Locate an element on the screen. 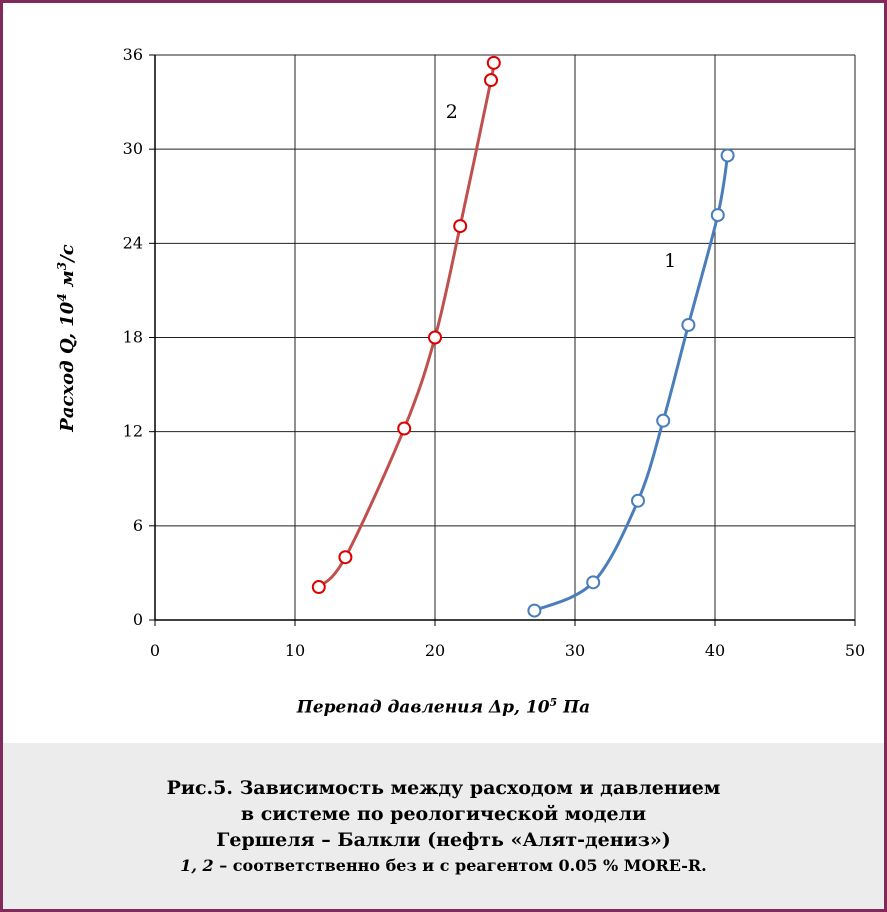  x-tick-label: 30 is located at coordinates (575, 650).